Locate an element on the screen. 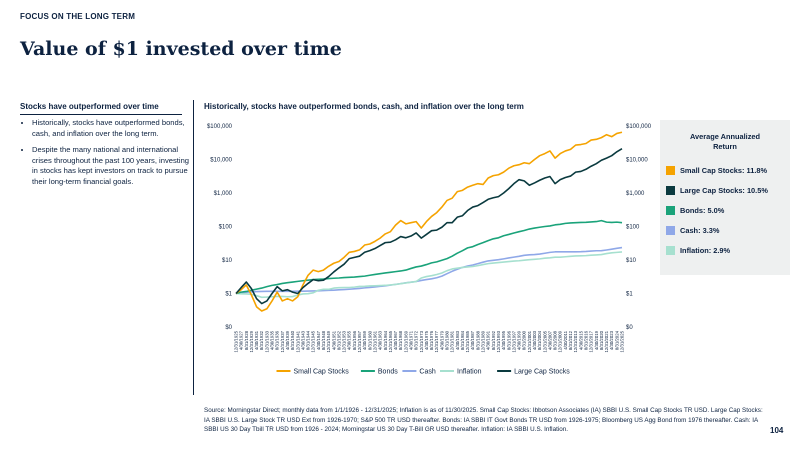 Image resolution: width=800 pixels, height=450 pixels. x-tick-label: 12/31/1941 is located at coordinates (297, 341).